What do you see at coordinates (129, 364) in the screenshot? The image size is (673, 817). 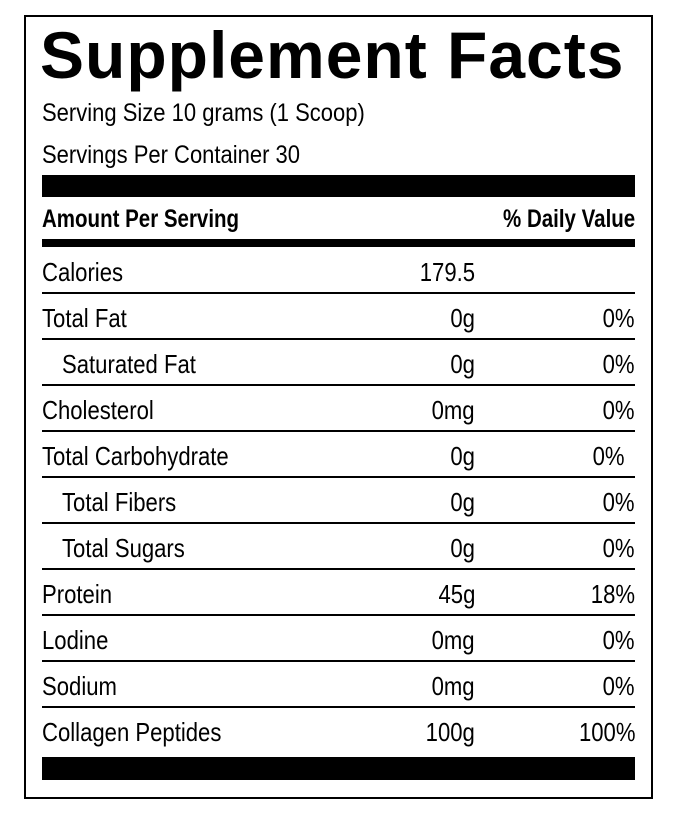 I see `nutrient-name: Saturated Fat` at bounding box center [129, 364].